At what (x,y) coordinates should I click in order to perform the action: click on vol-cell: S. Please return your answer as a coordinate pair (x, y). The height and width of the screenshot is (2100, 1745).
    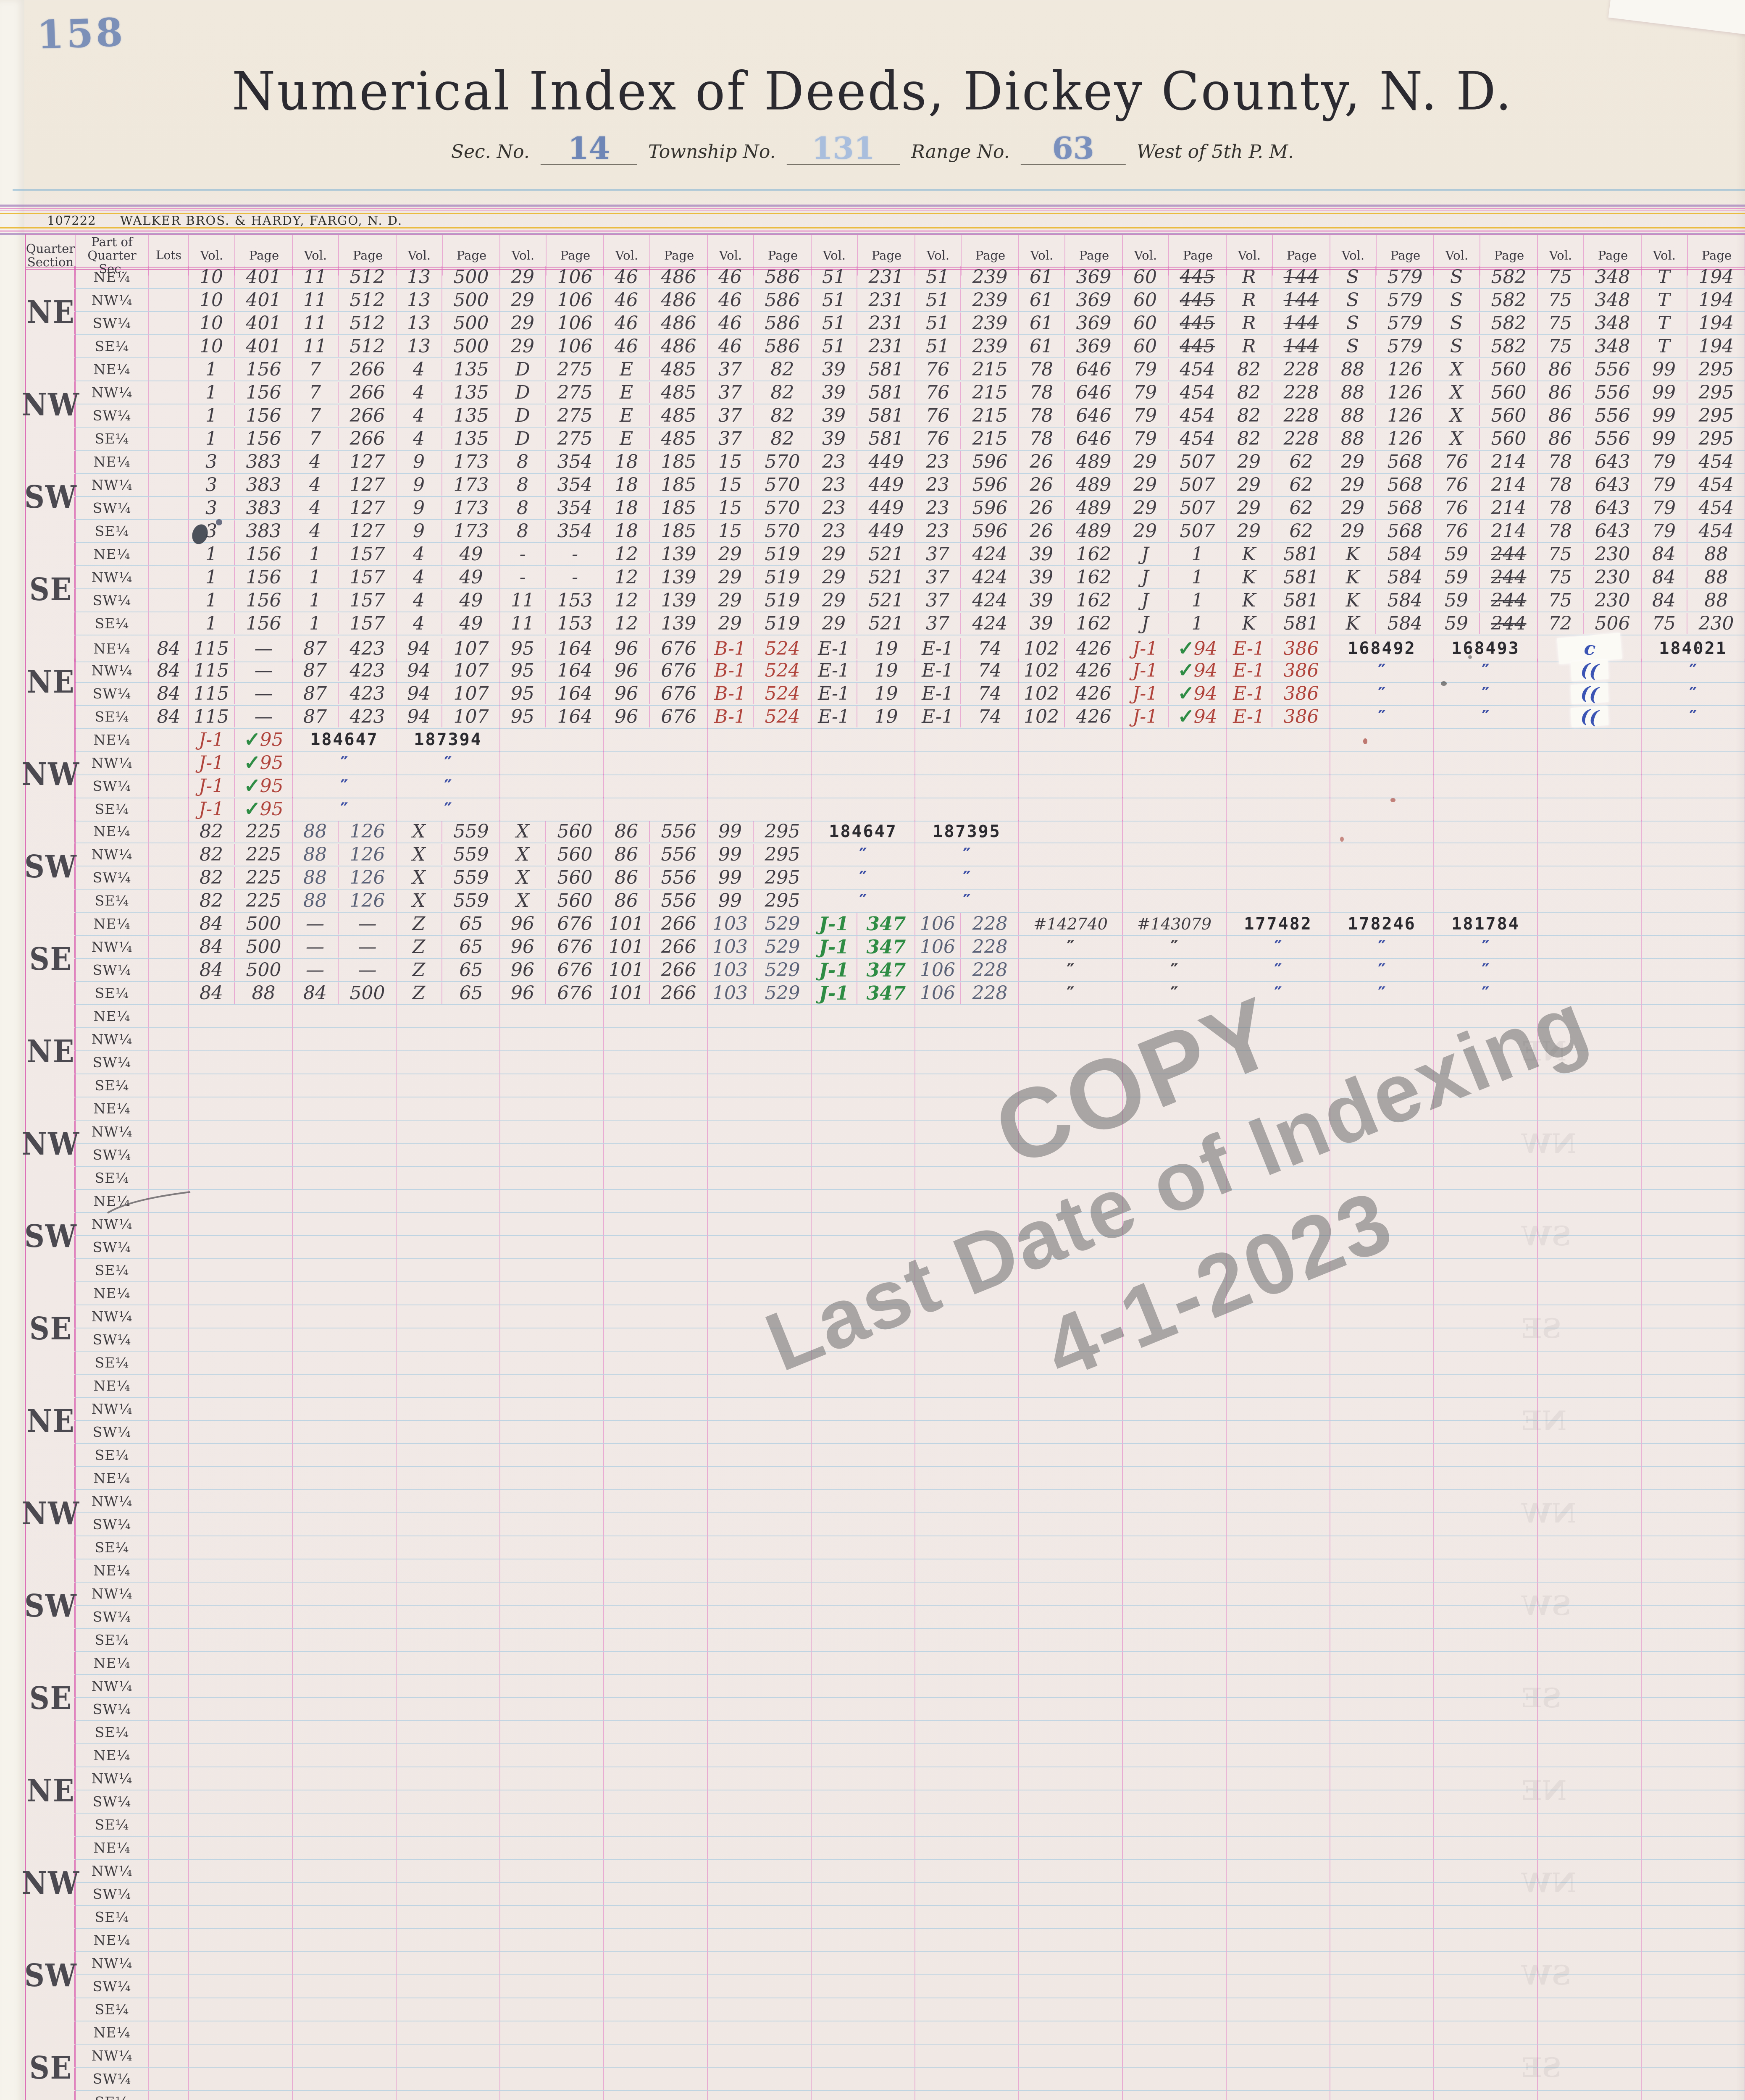
    Looking at the image, I should click on (1353, 300).